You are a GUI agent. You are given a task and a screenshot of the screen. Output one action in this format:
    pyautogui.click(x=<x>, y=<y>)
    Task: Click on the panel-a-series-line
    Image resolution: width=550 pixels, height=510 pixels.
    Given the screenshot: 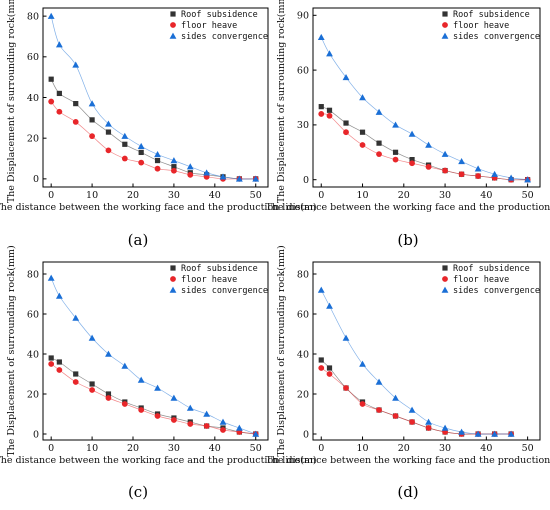 What is the action you would take?
    pyautogui.click(x=153, y=140)
    